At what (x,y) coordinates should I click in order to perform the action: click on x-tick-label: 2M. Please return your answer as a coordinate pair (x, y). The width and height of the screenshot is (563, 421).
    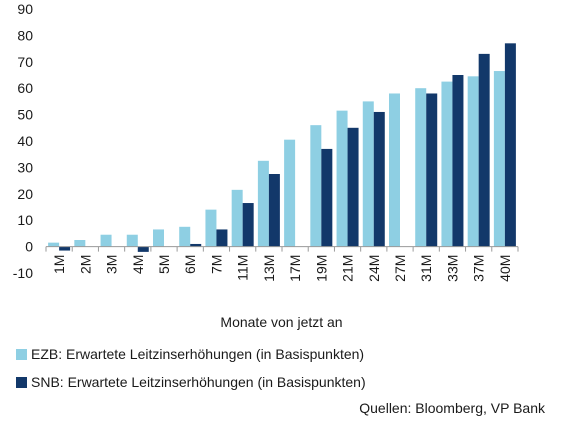
    Looking at the image, I should click on (85, 264).